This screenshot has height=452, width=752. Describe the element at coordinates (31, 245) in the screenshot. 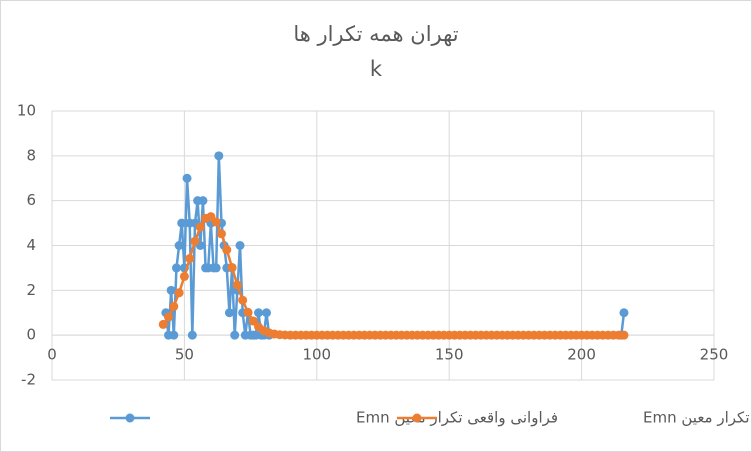

I see `y-tick-label: 4` at that location.